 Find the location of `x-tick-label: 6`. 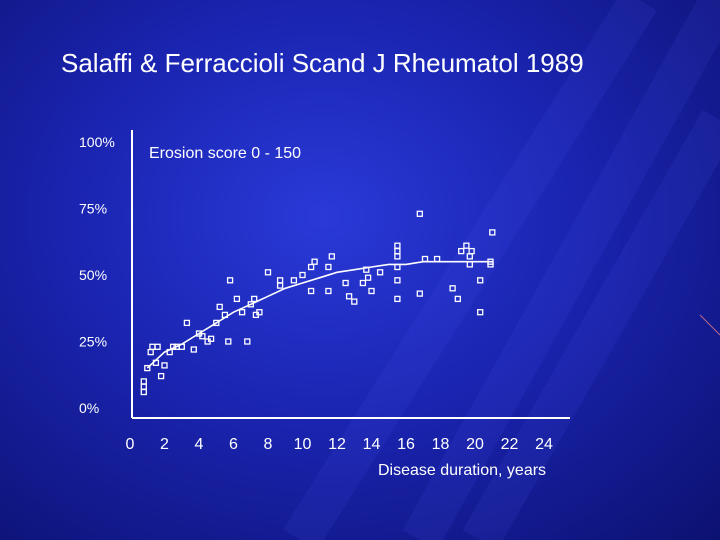

x-tick-label: 6 is located at coordinates (233, 444).